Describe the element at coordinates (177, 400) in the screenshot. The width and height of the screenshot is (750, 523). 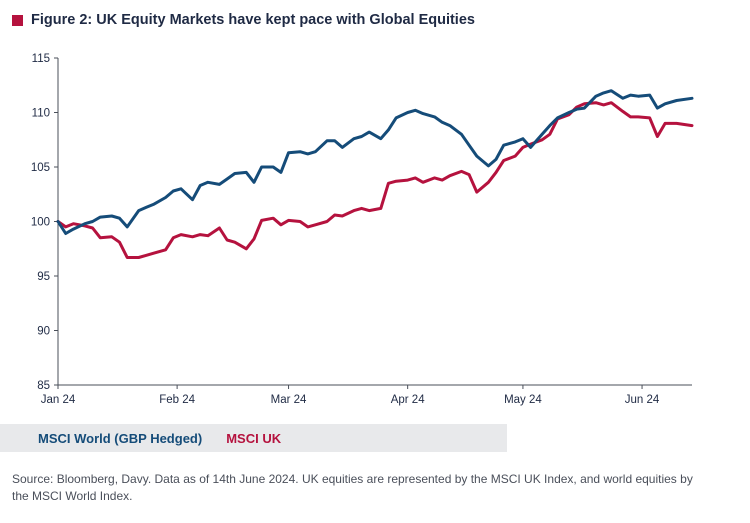
I see `x-tick-label: Feb 24` at that location.